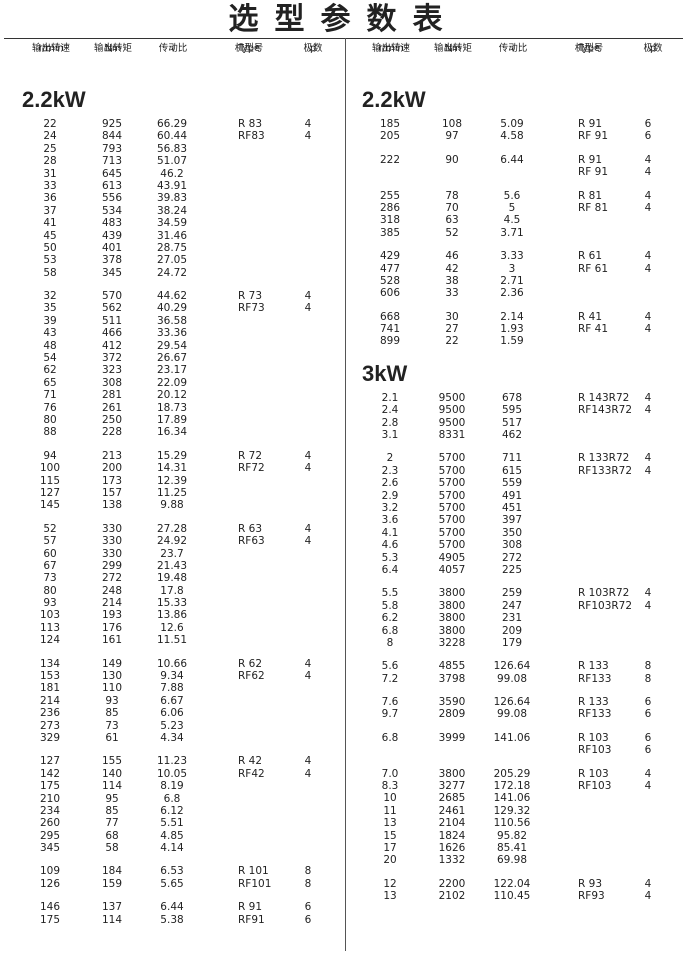 This screenshot has width=687, height=957. Describe the element at coordinates (172, 578) in the screenshot. I see `cell-i: 19.48` at that location.